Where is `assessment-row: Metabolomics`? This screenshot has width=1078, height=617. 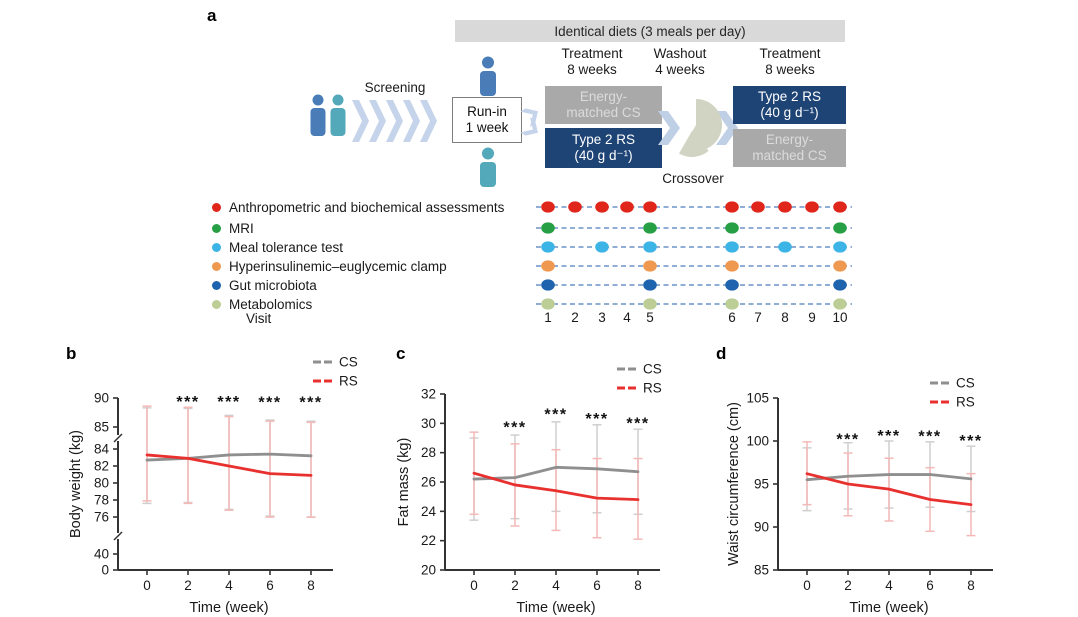
assessment-row: Metabolomics is located at coordinates (262, 304).